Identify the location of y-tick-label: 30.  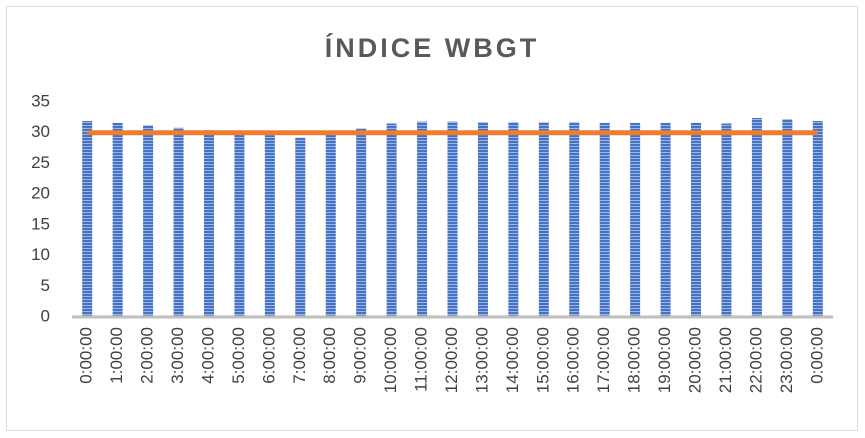
(40, 131).